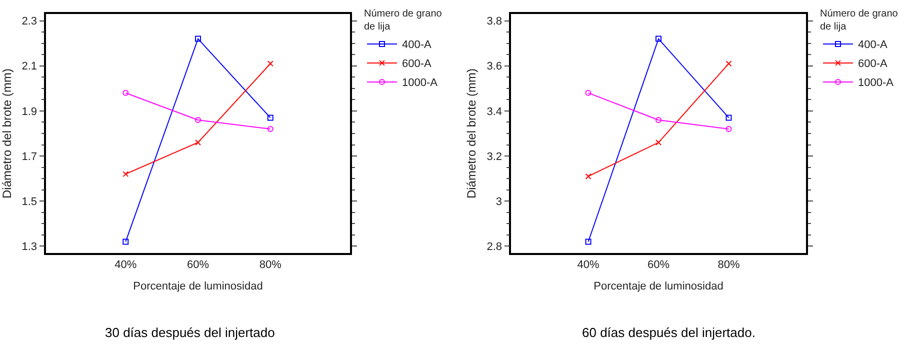 This screenshot has height=344, width=919. Describe the element at coordinates (30, 202) in the screenshot. I see `y-tick-label: 1.5` at that location.